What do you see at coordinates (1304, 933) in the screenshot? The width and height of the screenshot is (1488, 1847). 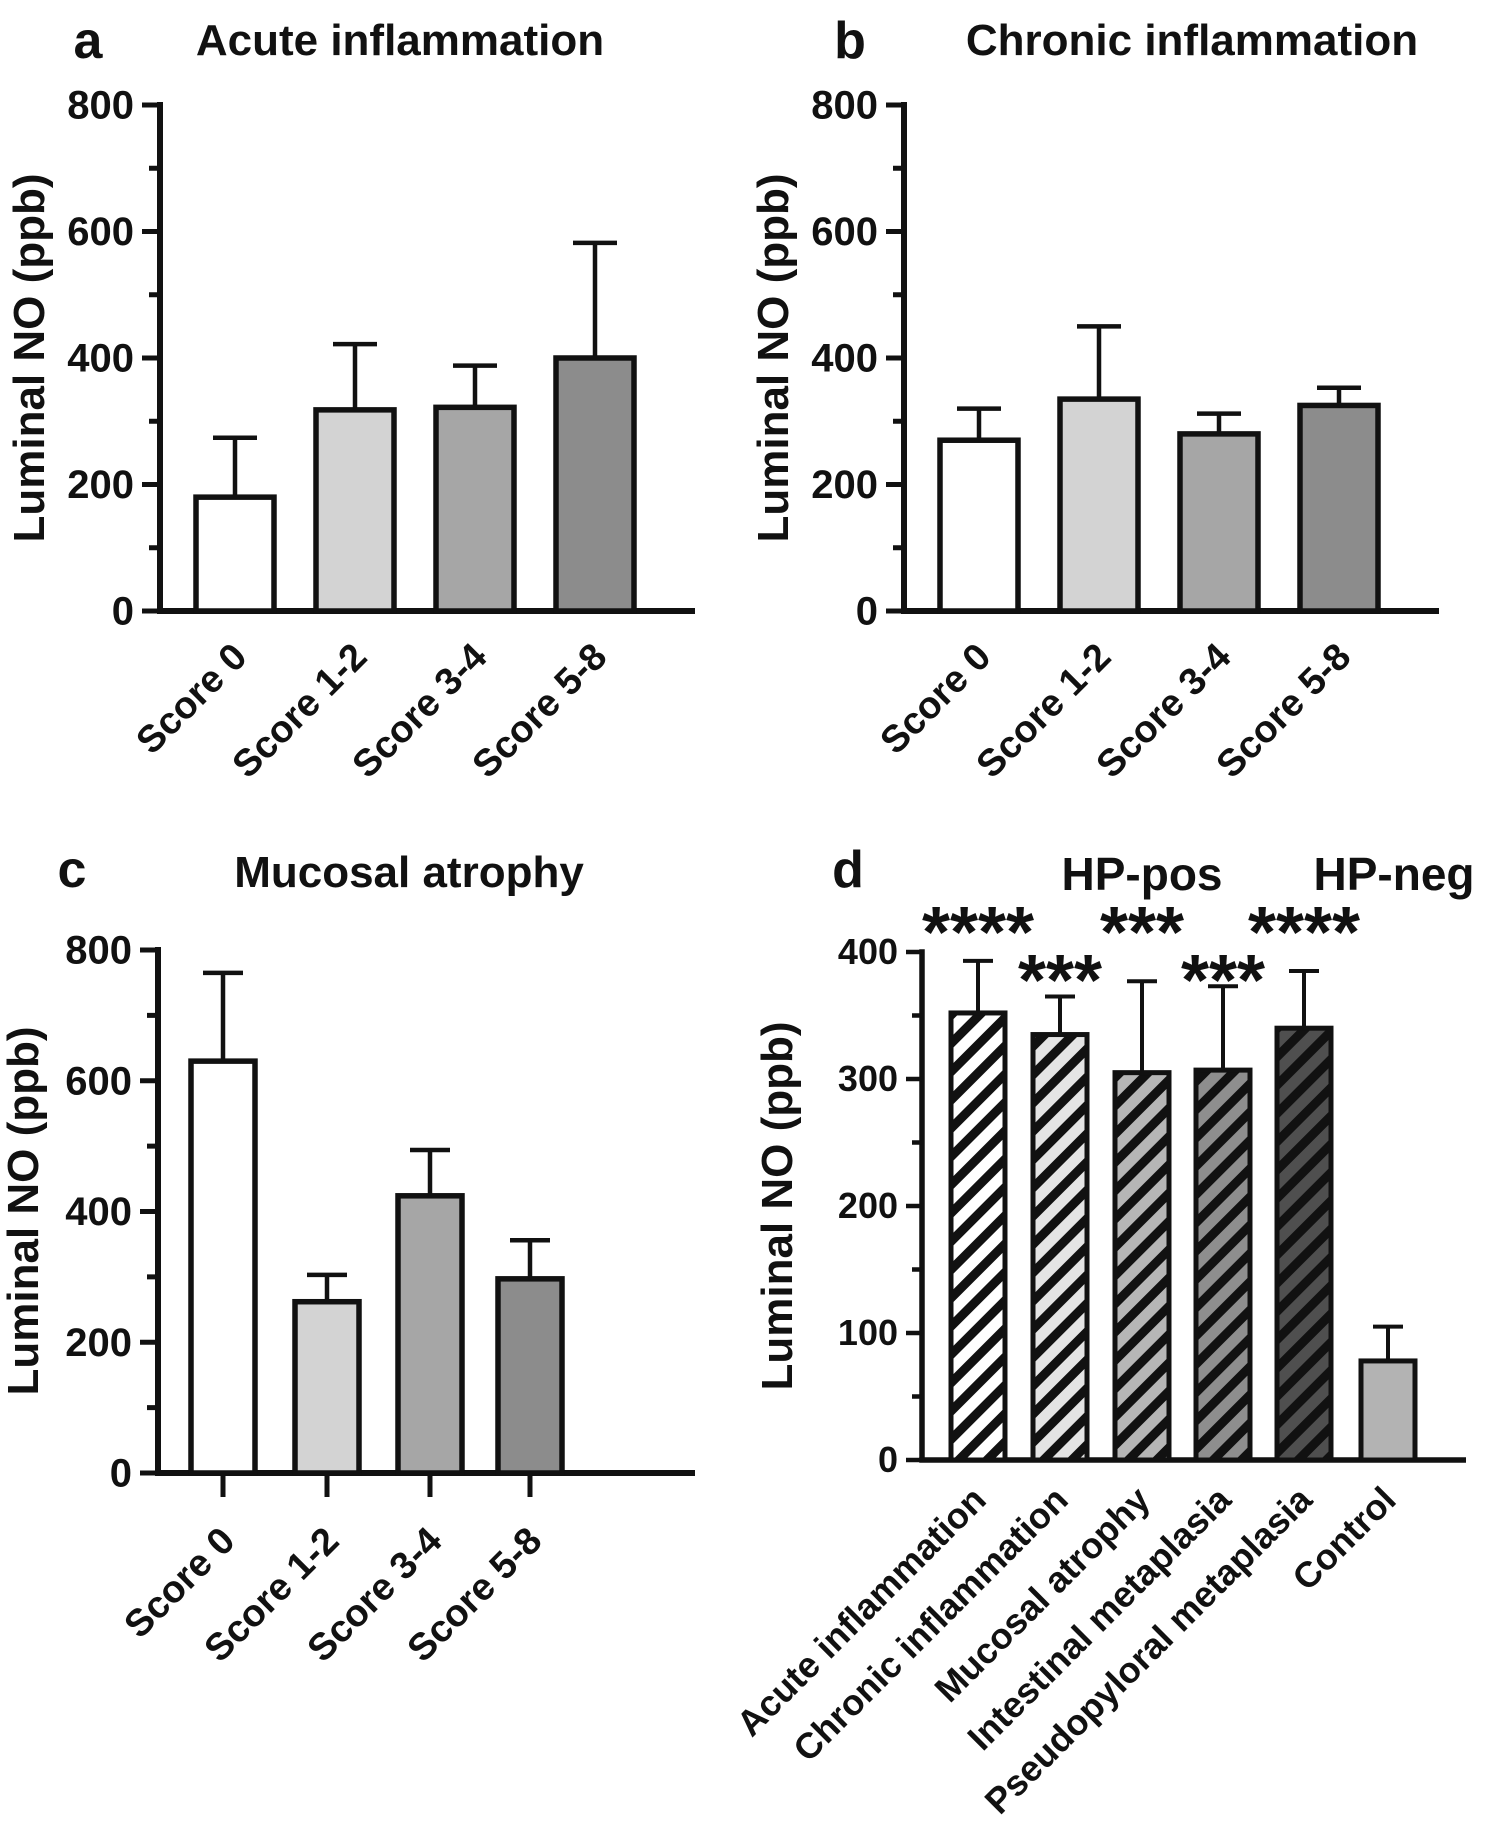 I see `significance-stars: ****` at bounding box center [1304, 933].